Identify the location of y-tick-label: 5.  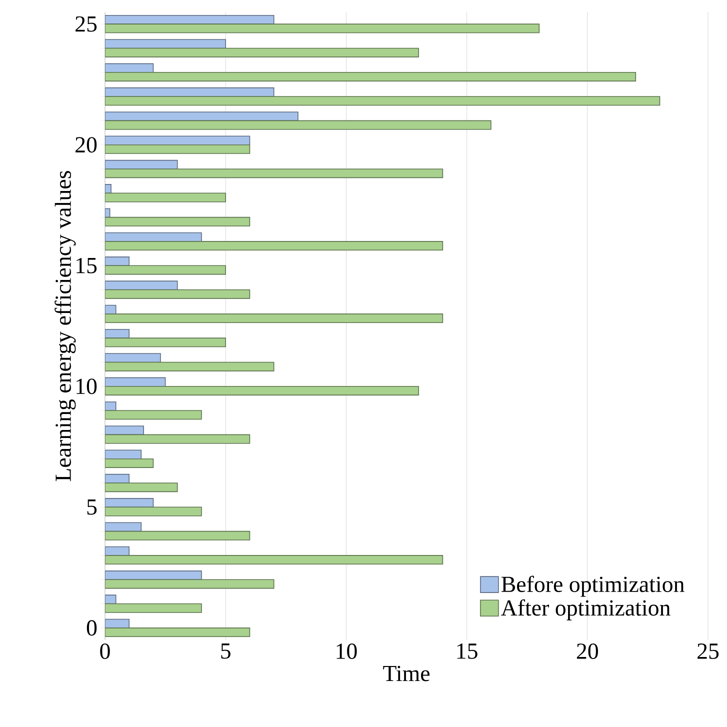
(92, 507).